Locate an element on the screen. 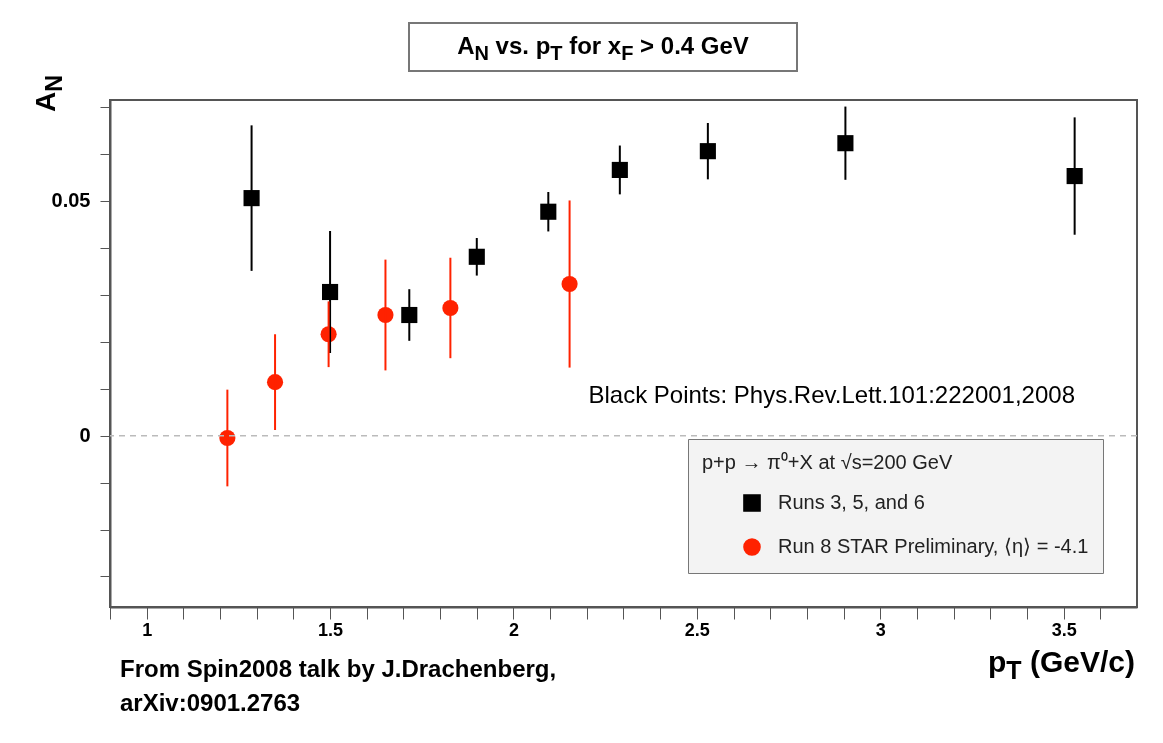 This screenshot has width=1163, height=743. legend-title: p+p → π⁰+X at √s=200 GeV is located at coordinates (827, 462).